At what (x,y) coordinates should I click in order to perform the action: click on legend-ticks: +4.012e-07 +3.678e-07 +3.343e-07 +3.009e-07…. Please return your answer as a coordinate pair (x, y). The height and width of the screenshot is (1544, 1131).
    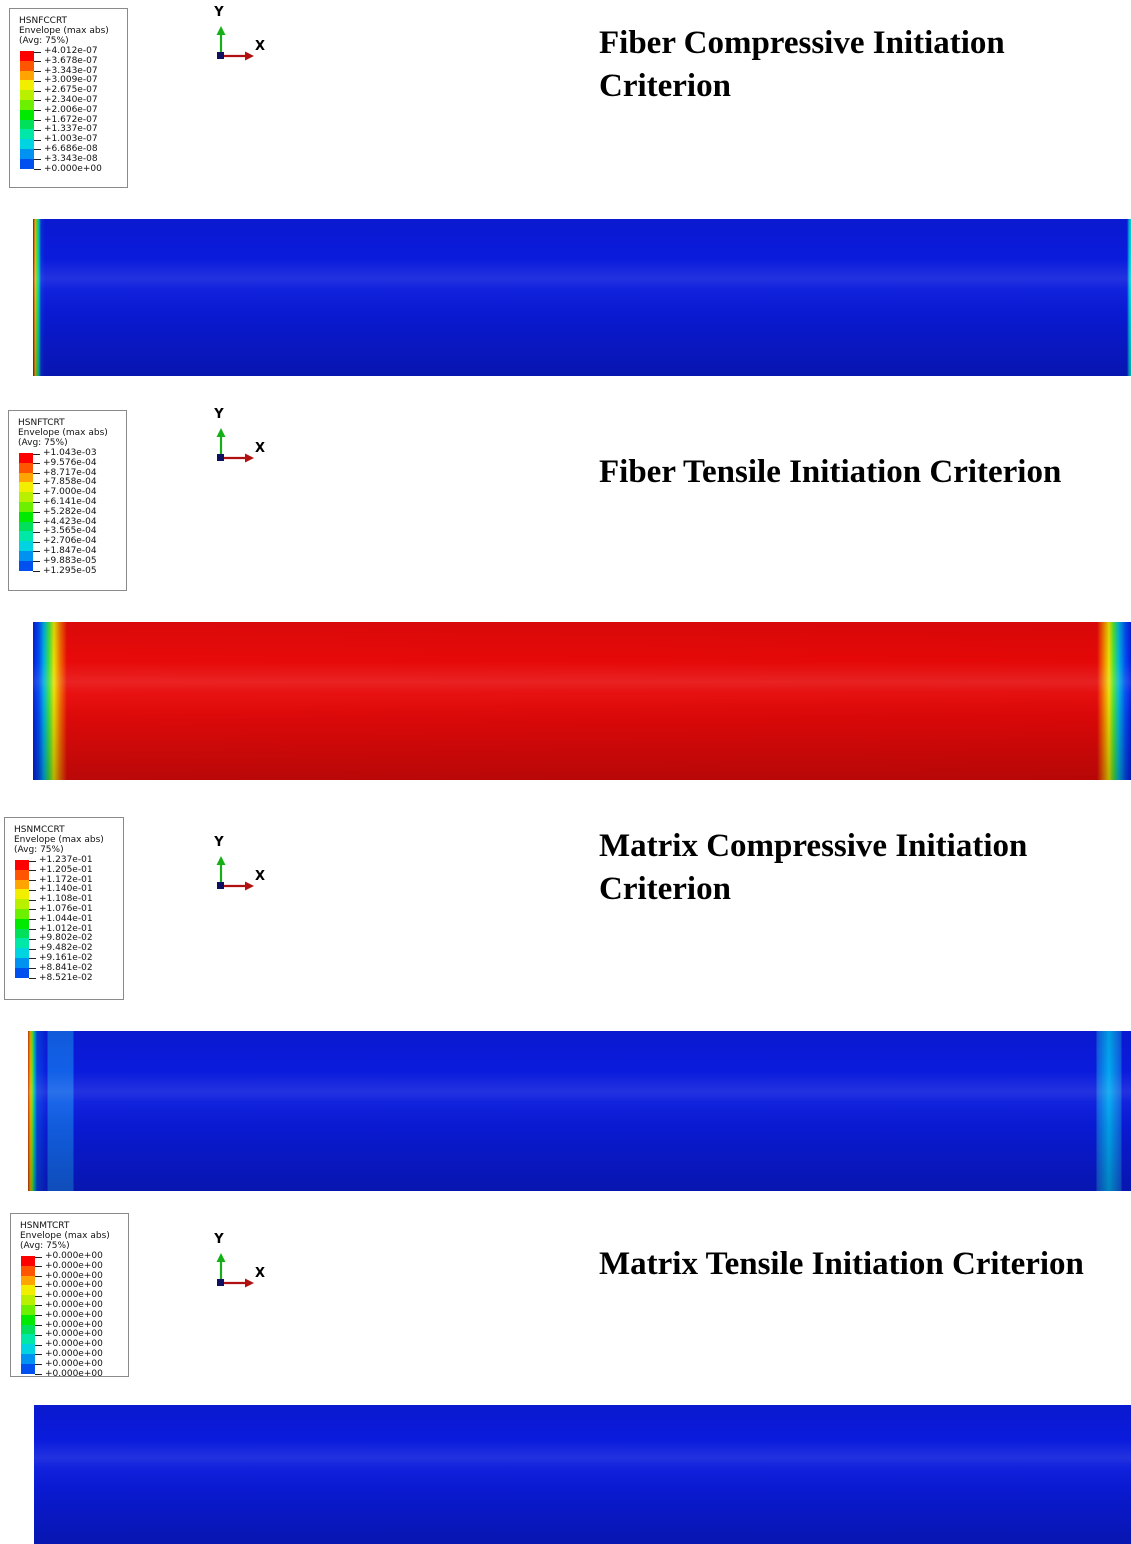
    Looking at the image, I should click on (77, 110).